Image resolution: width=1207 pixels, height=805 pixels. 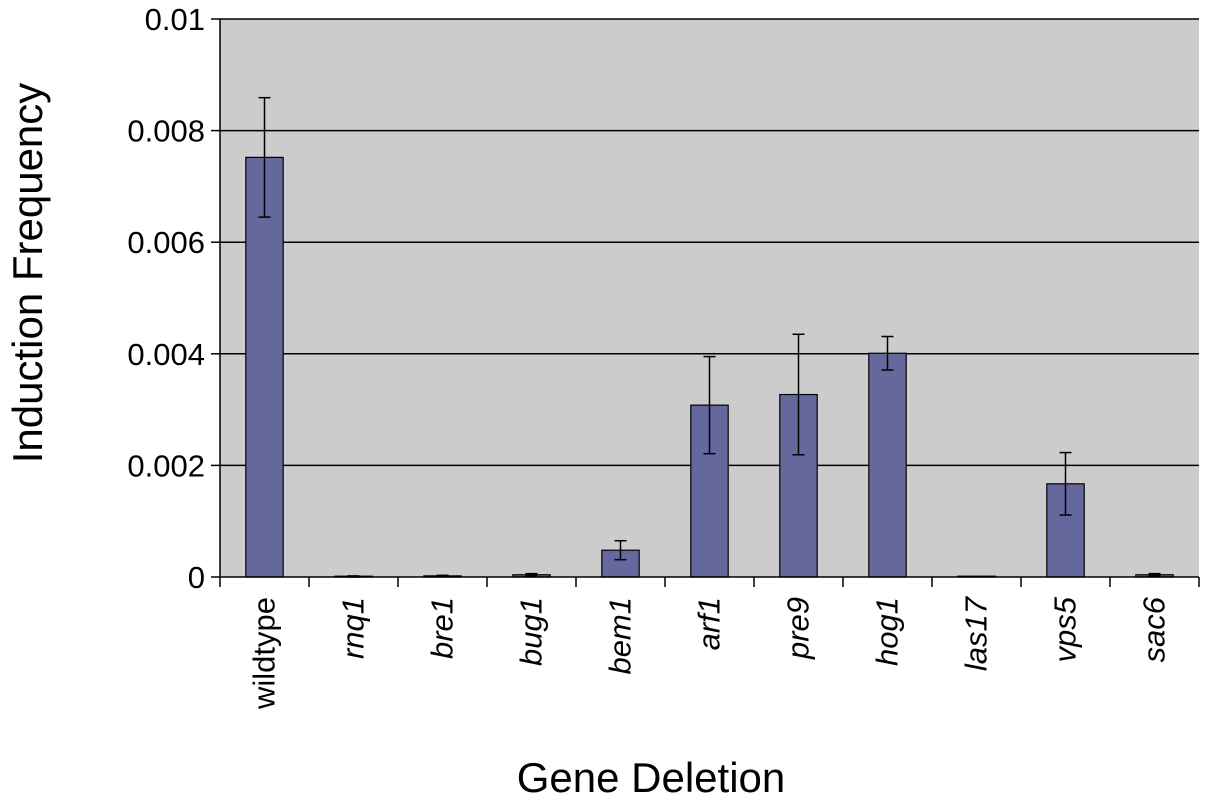 What do you see at coordinates (709, 623) in the screenshot?
I see `x-tick-label: arf1` at bounding box center [709, 623].